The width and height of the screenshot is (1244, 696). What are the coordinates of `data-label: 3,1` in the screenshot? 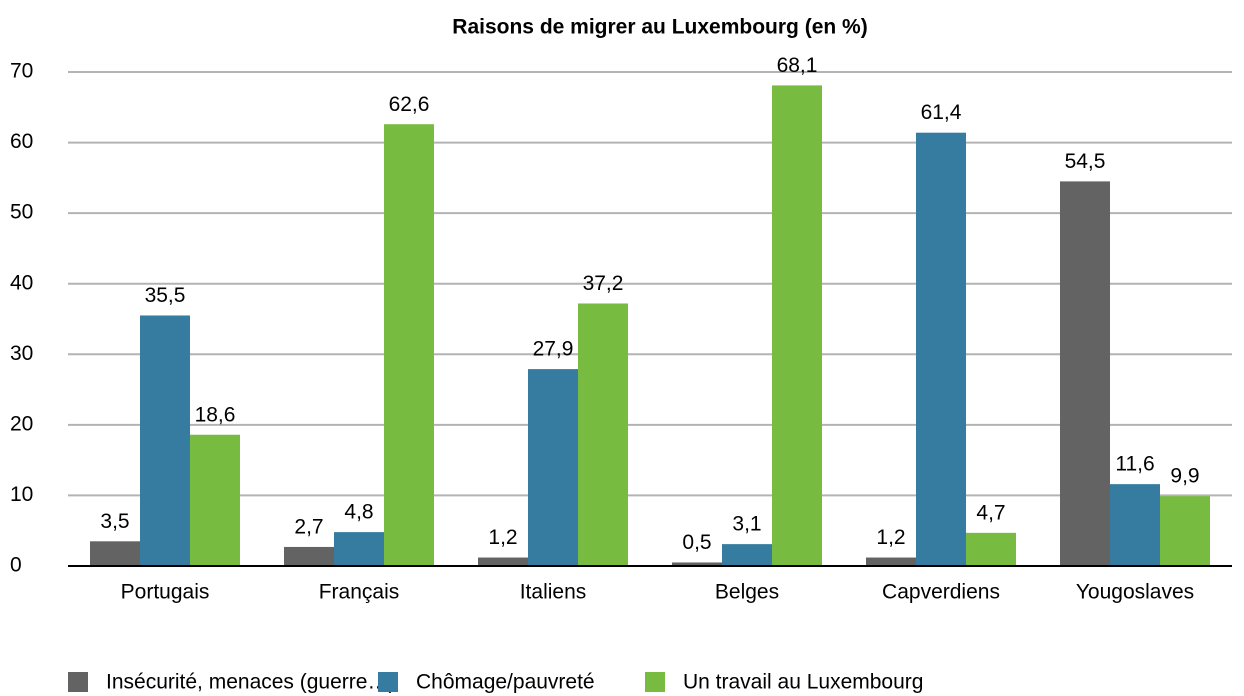 It's located at (746, 524).